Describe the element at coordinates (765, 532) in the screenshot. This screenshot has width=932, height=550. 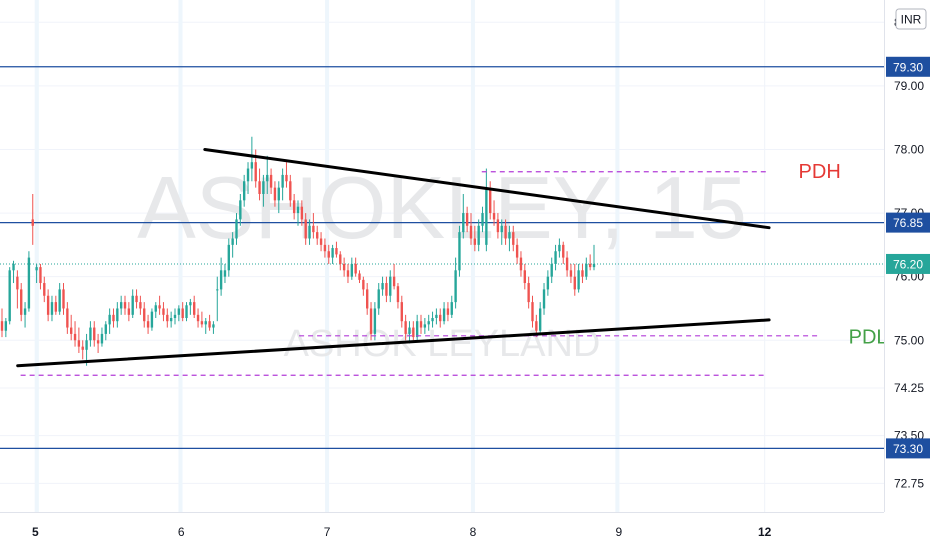
I see `date-tick-label: 12` at that location.